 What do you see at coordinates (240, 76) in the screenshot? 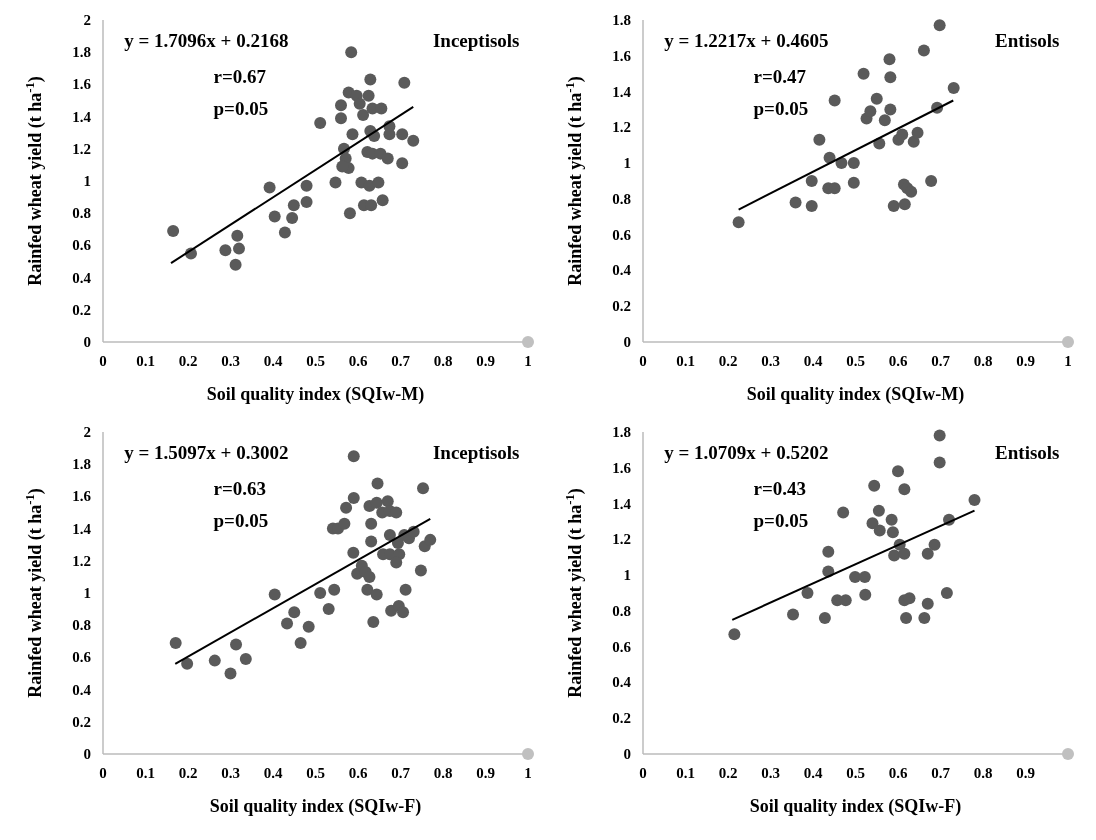
I see `annotation: r=0.67` at bounding box center [240, 76].